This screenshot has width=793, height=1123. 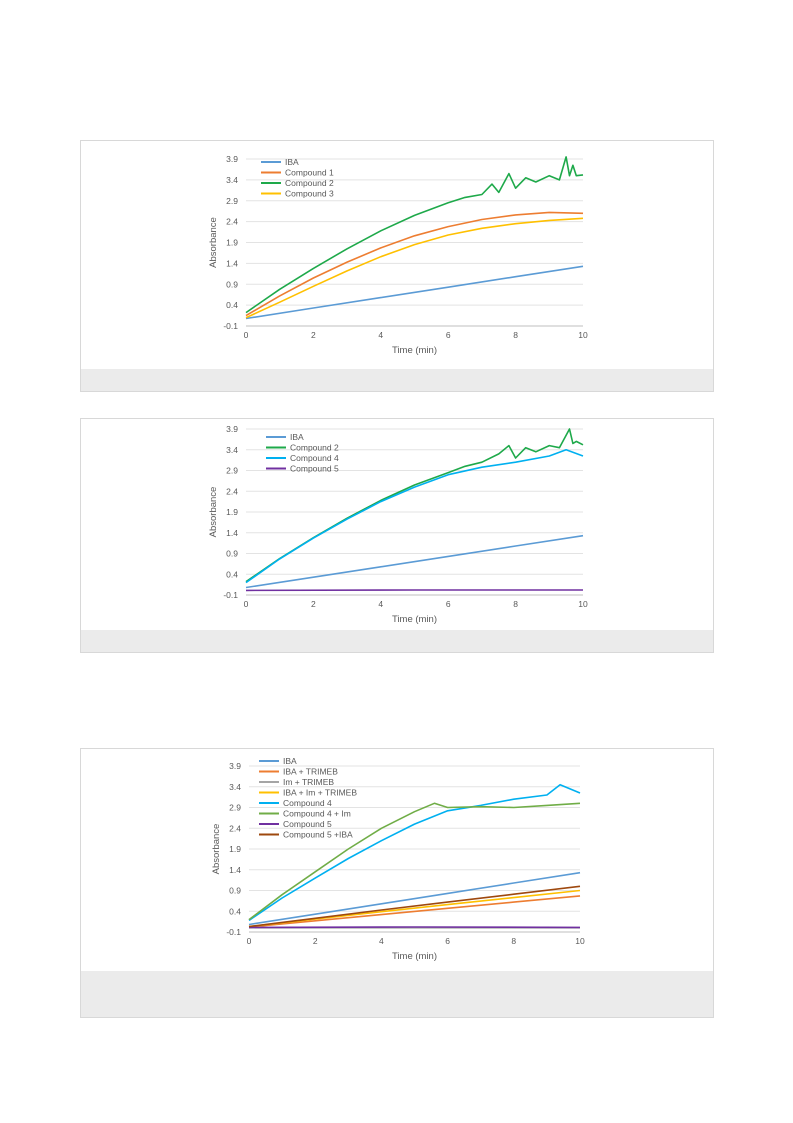 I want to click on legend-label: Compound 4 + Im, so click(x=317, y=814).